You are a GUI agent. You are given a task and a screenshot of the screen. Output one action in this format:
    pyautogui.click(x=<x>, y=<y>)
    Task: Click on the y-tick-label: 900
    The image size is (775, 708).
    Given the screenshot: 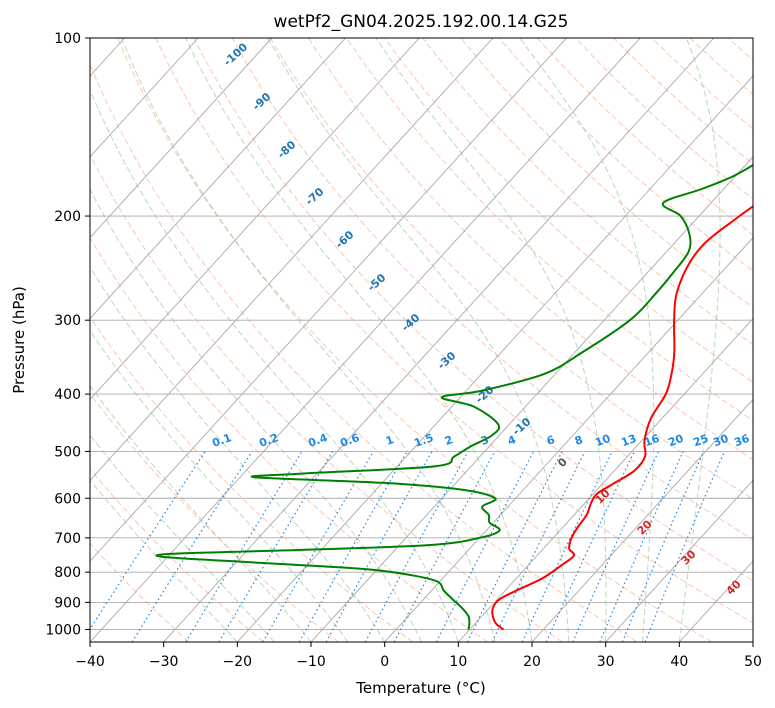 What is the action you would take?
    pyautogui.click(x=67, y=603)
    